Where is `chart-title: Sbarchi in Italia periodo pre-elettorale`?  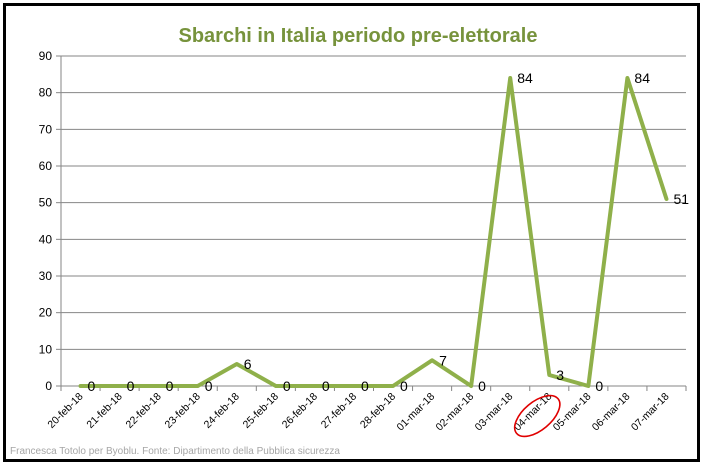
chart-title: Sbarchi in Italia periodo pre-elettorale is located at coordinates (358, 36).